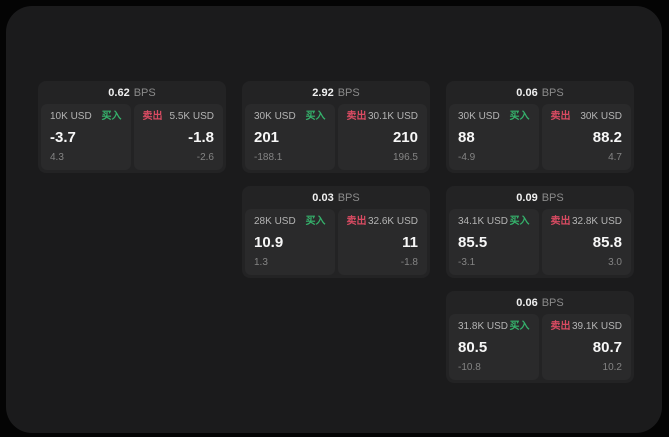  What do you see at coordinates (261, 262) in the screenshot?
I see `buy-sub-value: 1.3` at bounding box center [261, 262].